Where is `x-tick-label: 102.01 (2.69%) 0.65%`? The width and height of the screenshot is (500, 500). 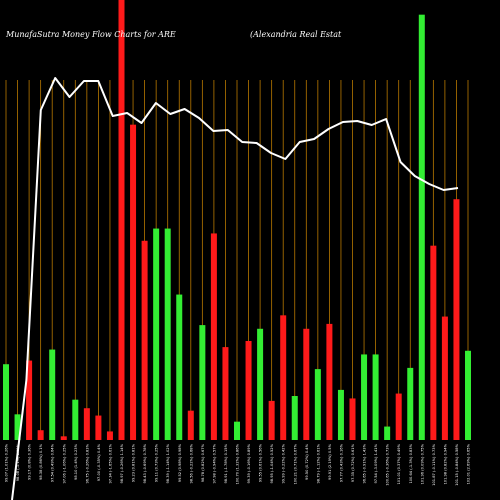 x-tick-label: 102.01 (2.69%) 0.65% is located at coordinates (469, 463).